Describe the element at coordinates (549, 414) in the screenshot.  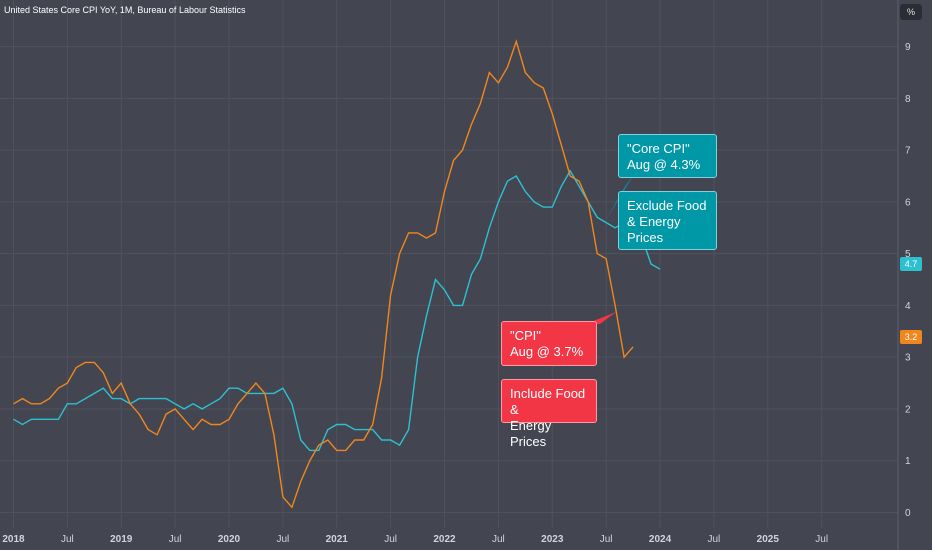
I see `cpi-description-callout: Include Food & Energy Prices` at that location.